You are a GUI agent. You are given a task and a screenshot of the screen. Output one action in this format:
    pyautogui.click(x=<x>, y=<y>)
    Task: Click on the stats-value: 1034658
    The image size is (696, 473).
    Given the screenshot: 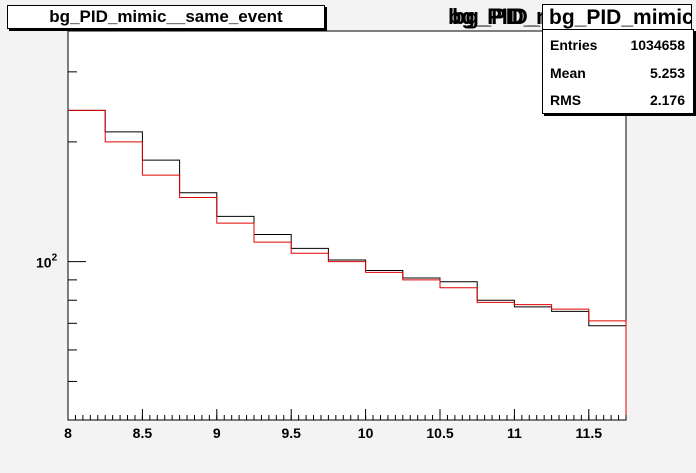 What is the action you would take?
    pyautogui.click(x=657, y=45)
    